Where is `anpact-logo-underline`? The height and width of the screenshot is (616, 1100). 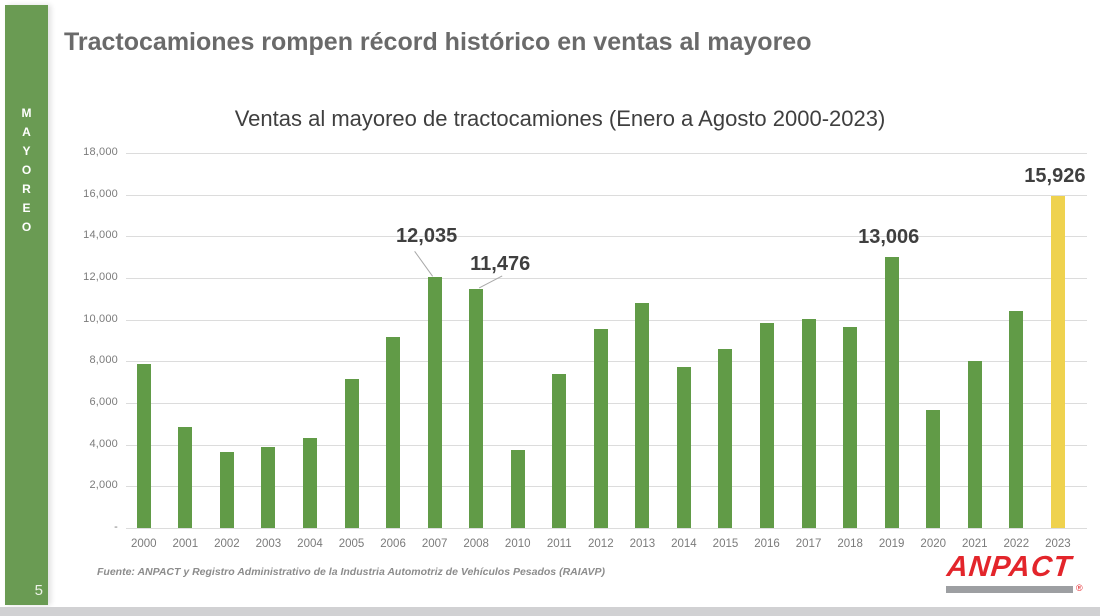 anpact-logo-underline is located at coordinates (1009, 589).